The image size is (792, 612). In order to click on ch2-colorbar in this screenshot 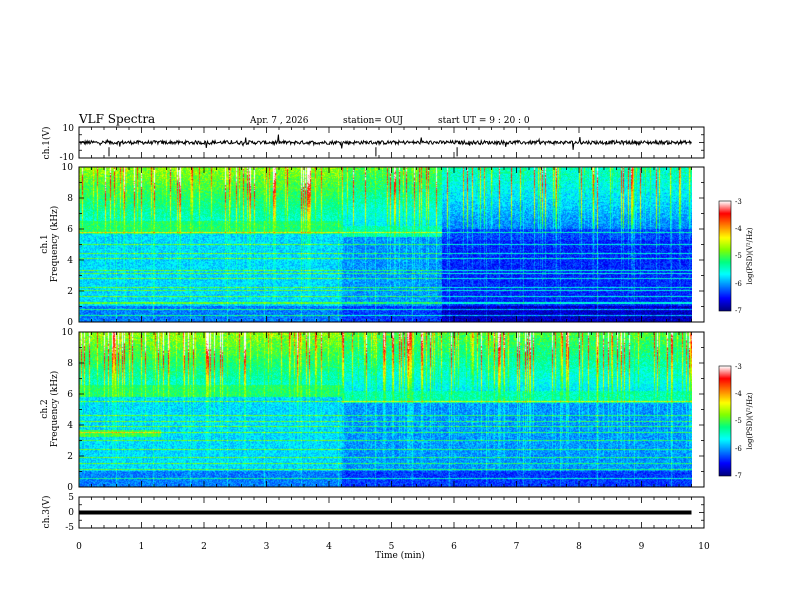, I will do `click(725, 421)`.